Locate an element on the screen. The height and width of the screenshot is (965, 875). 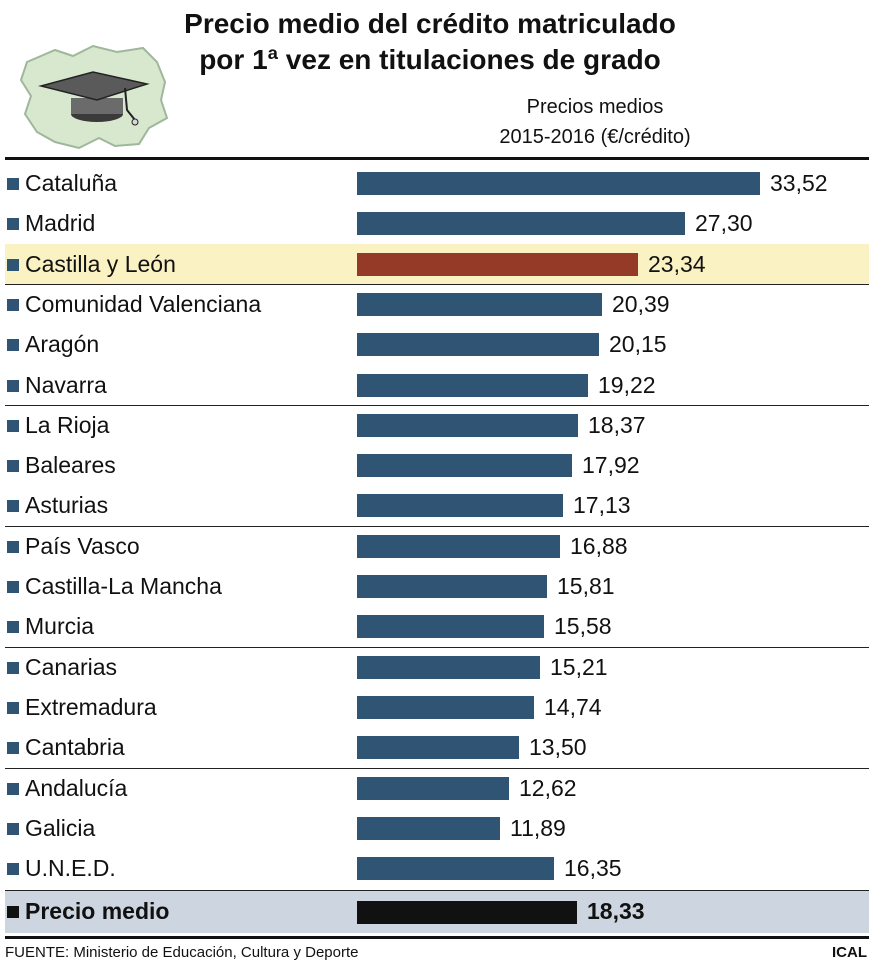
bar-row: Asturias 17,13 is located at coordinates (437, 505).